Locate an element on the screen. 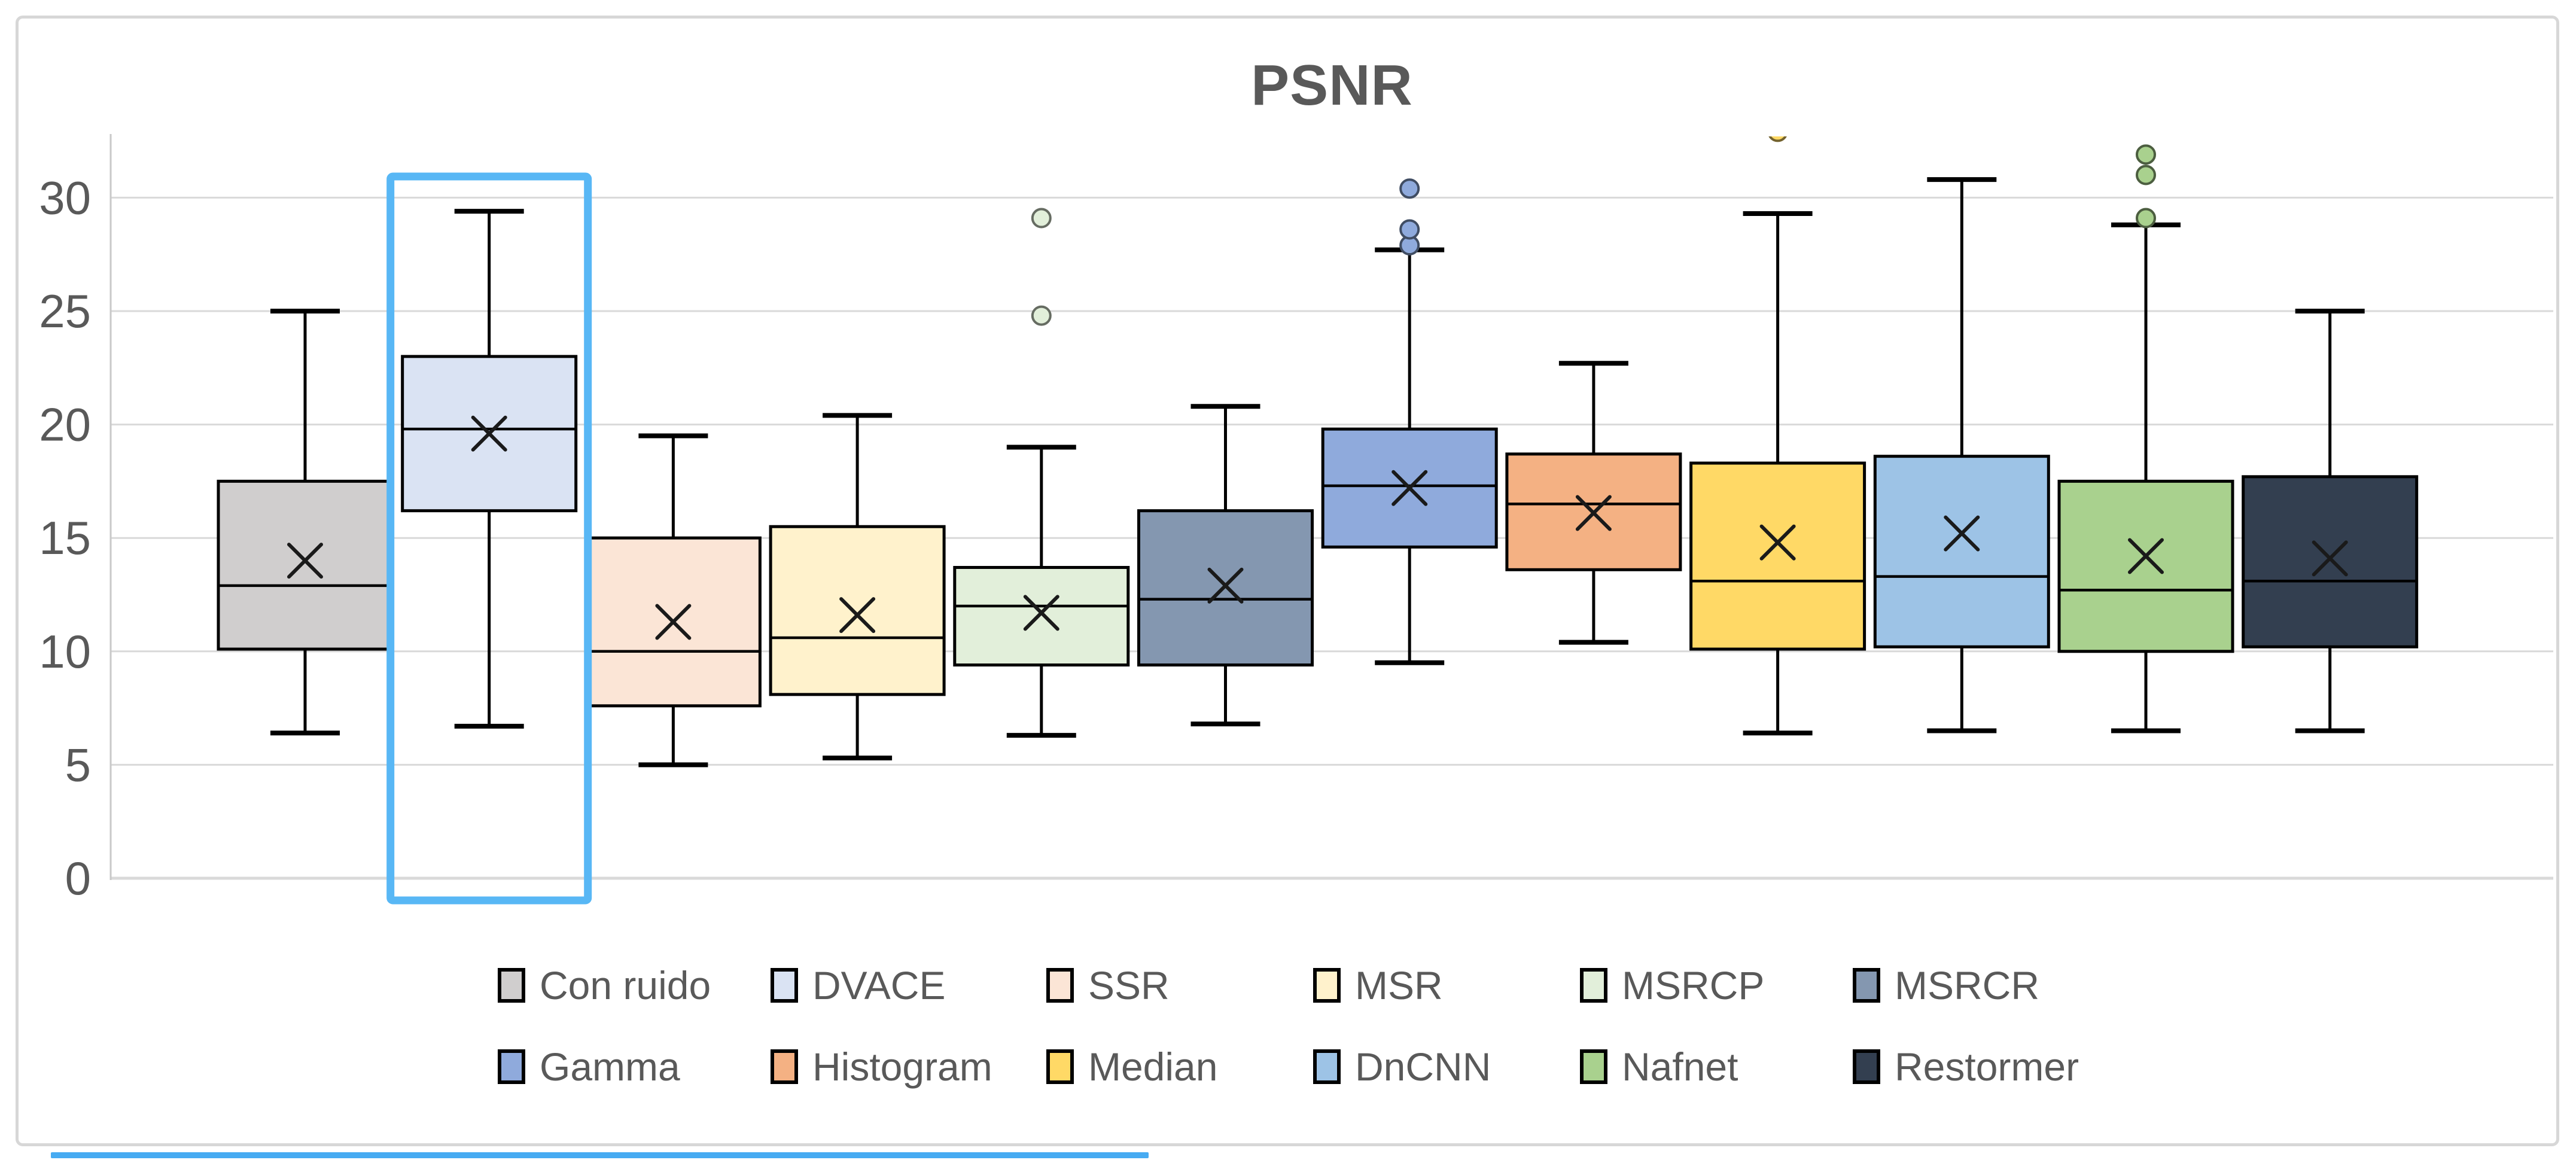 Image resolution: width=2576 pixels, height=1166 pixels. box-series-median is located at coordinates (1777, 436).